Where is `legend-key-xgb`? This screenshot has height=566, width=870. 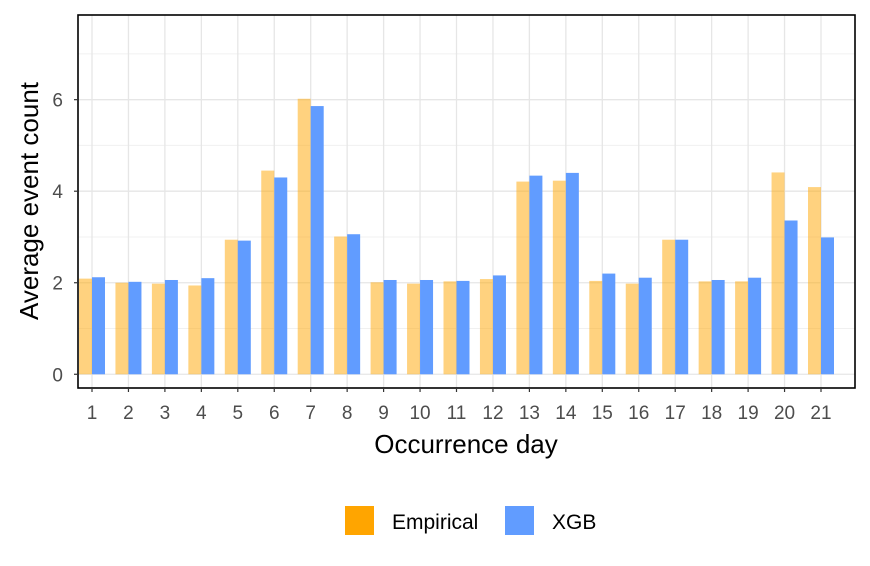
legend-key-xgb is located at coordinates (519, 520).